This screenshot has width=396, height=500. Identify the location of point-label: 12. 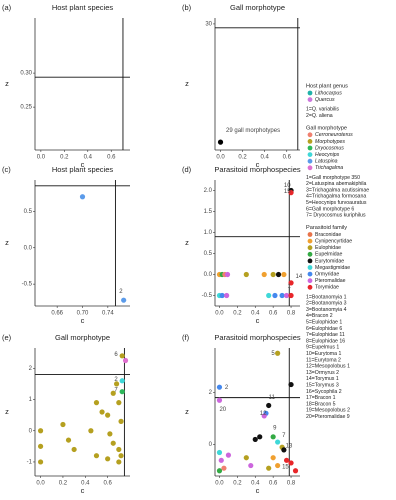
(263, 414).